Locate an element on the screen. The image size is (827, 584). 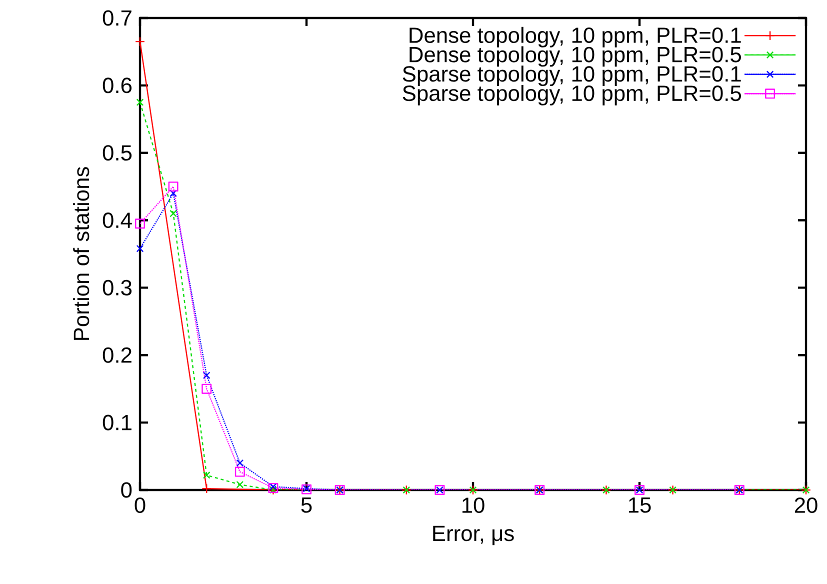
y-tick-label: 0.4 is located at coordinates (117, 220).